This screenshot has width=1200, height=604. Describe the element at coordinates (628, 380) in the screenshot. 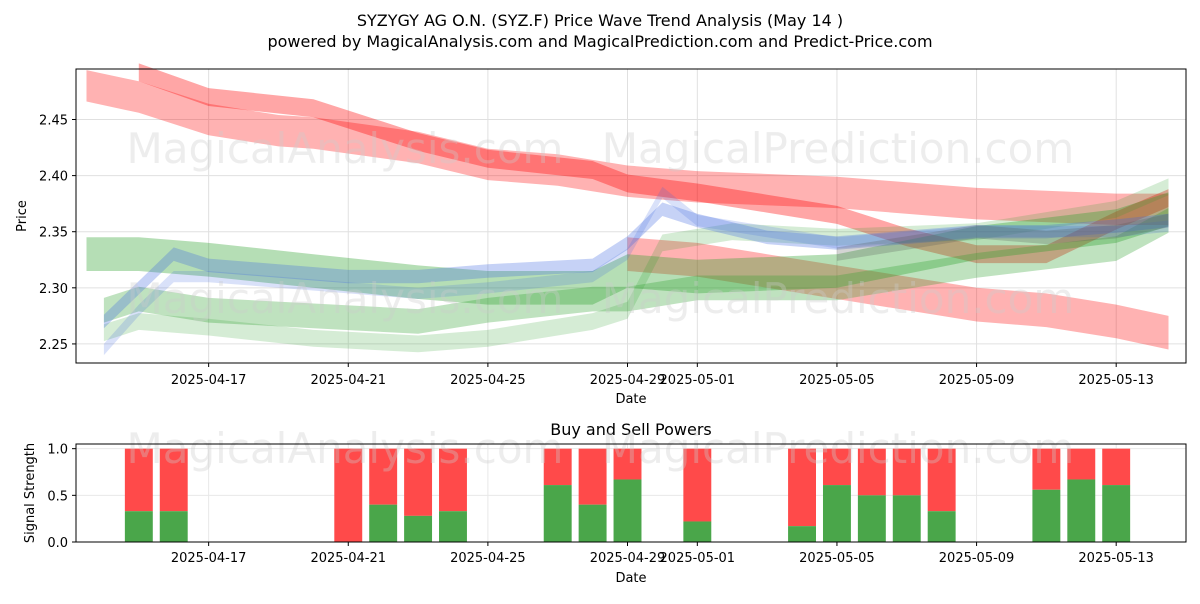

I see `price-x-tick-label: 2025-04-29` at that location.